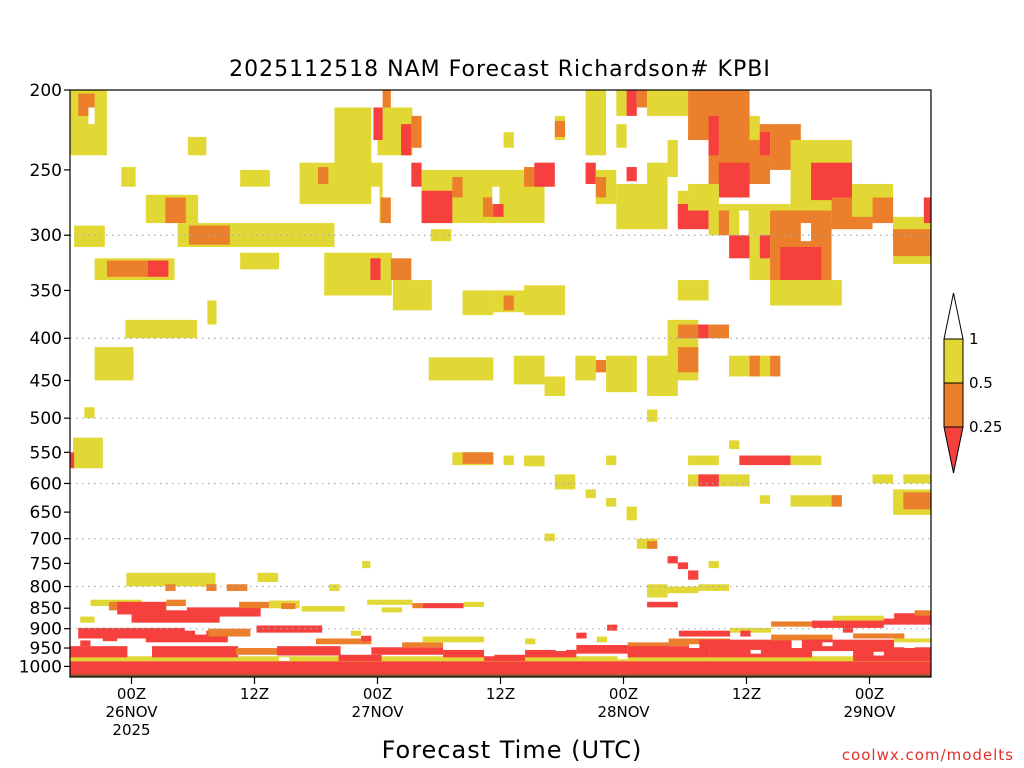 The width and height of the screenshot is (1024, 768). What do you see at coordinates (869, 712) in the screenshot?
I see `x-tick-label: 29NOV` at bounding box center [869, 712].